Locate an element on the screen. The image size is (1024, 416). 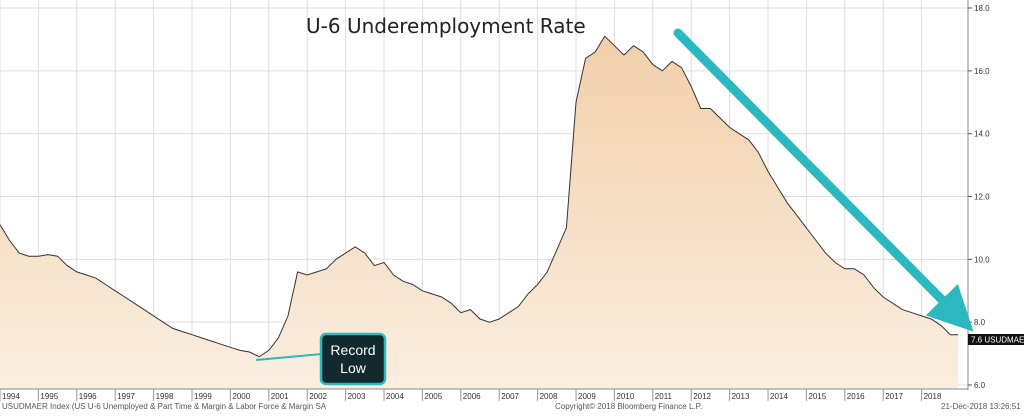
last-value-label: 7.6 USUDMAER is located at coordinates (997, 340).